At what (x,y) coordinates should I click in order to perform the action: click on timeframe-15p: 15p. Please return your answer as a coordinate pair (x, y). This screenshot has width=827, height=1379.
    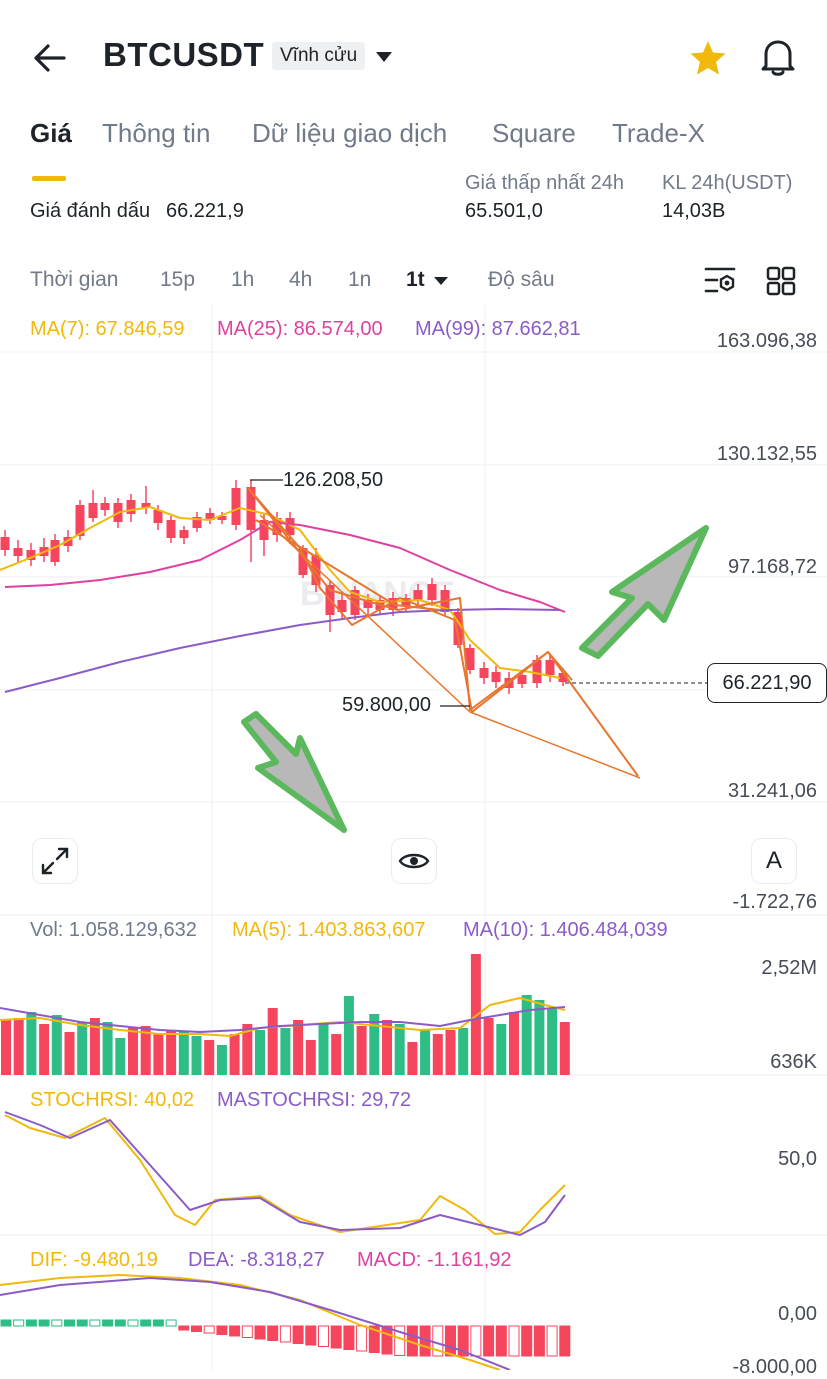
    Looking at the image, I should click on (178, 279).